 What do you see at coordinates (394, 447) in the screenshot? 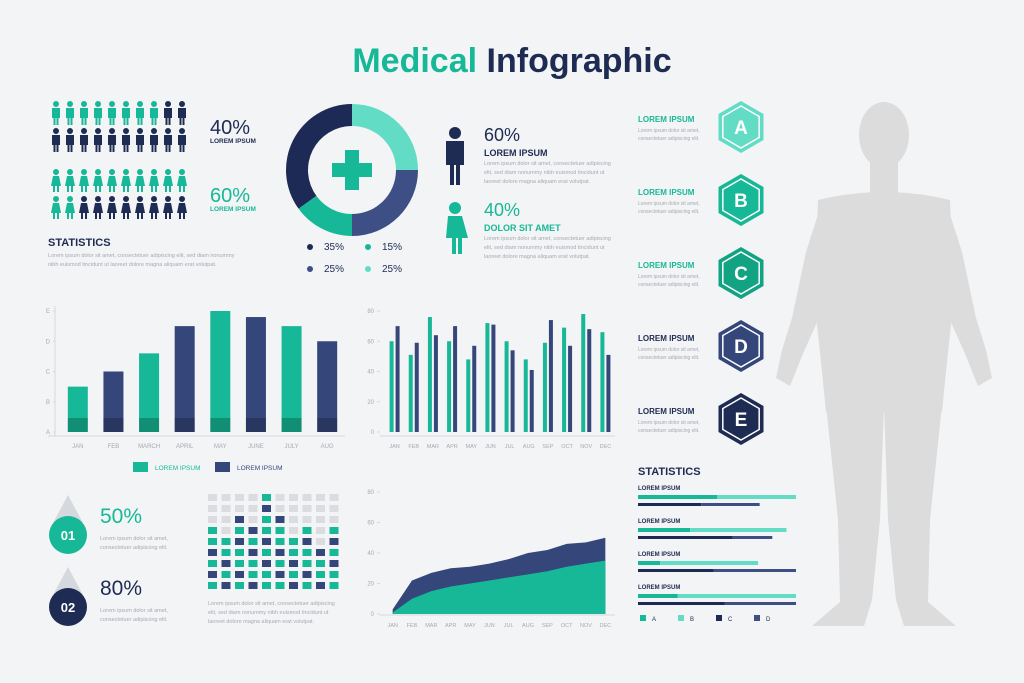
I see `x-tick-label: JAN` at bounding box center [394, 447].